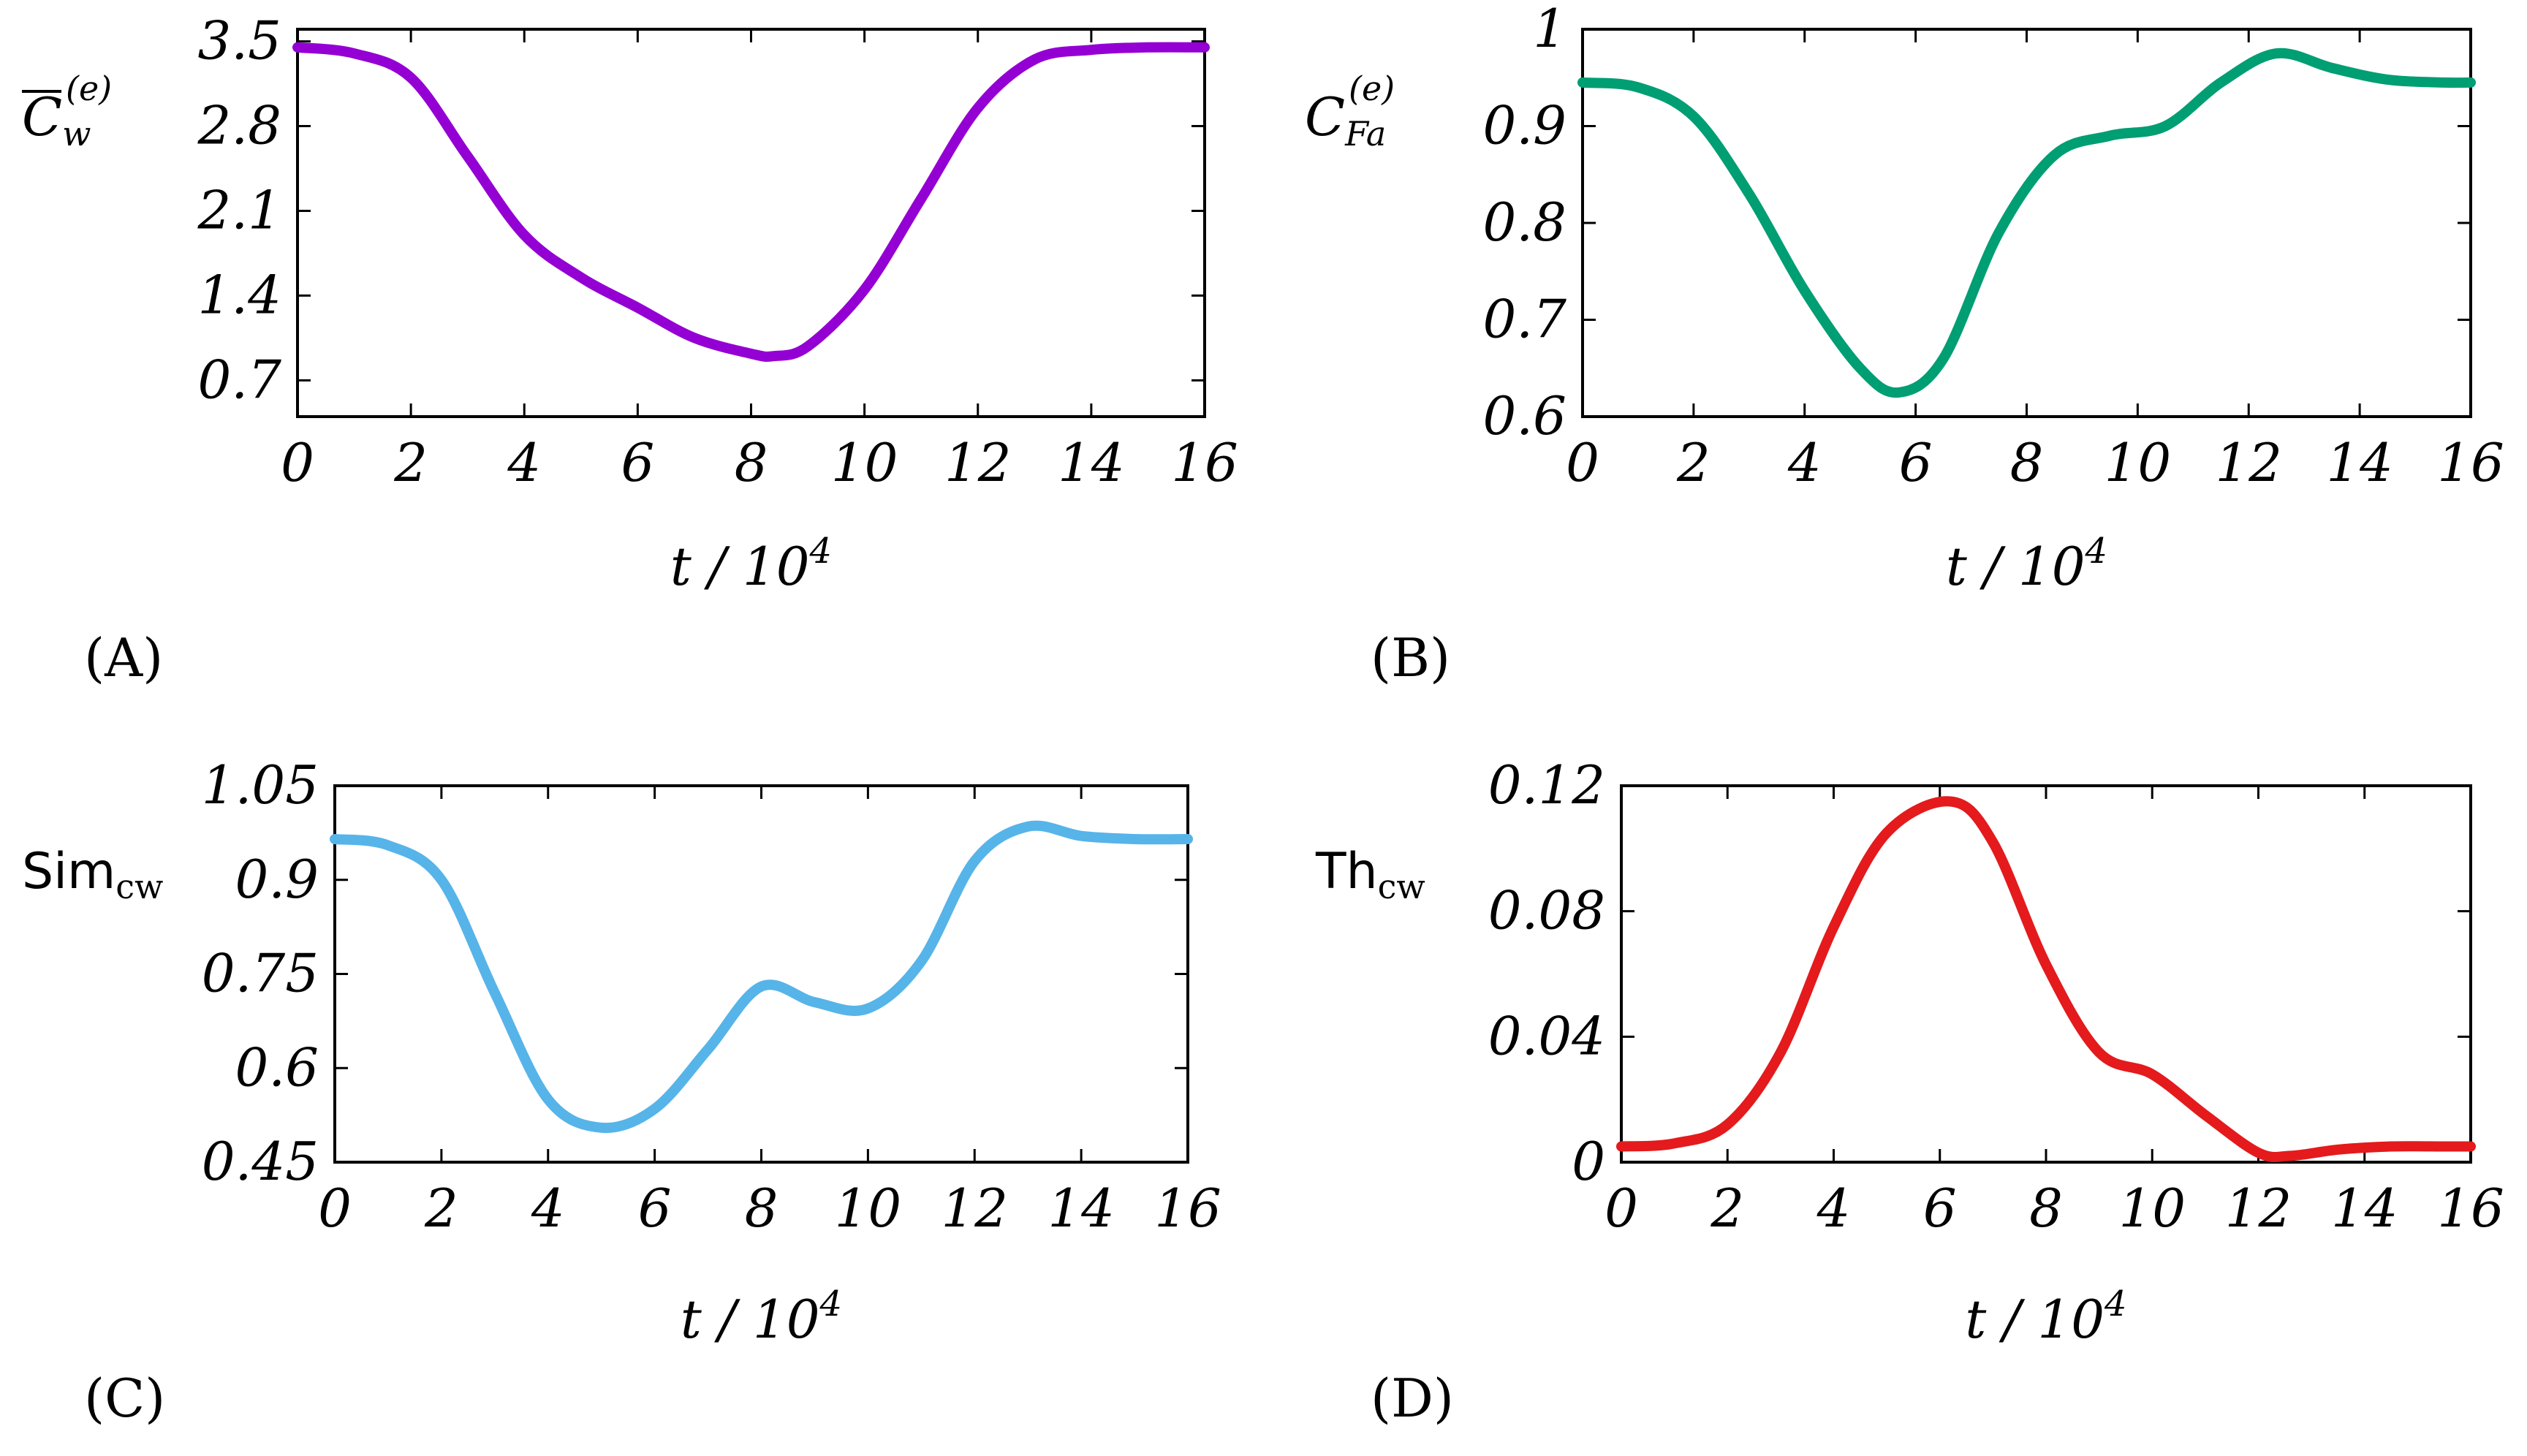 This screenshot has height=1456, width=2527. Describe the element at coordinates (1547, 1035) in the screenshot. I see `y-tick-label: 0.04` at that location.